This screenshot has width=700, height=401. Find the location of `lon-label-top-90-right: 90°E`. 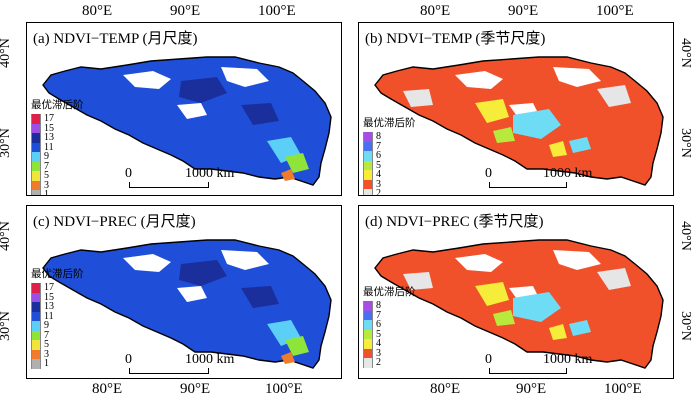

lon-label-top-90-right: 90°E is located at coordinates (523, 11).